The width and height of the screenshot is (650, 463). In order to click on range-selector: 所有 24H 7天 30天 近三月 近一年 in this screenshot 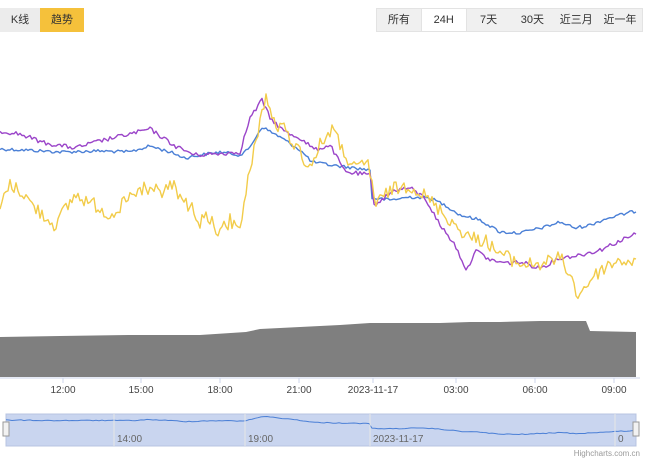, I will do `click(509, 20)`.